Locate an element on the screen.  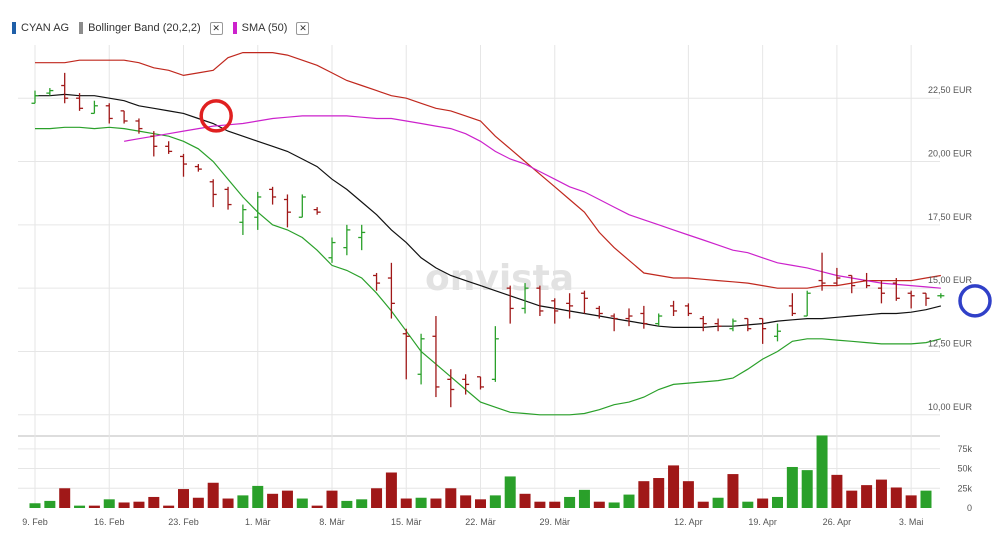
y-tick-label: 22,50 EUR is located at coordinates (950, 90).